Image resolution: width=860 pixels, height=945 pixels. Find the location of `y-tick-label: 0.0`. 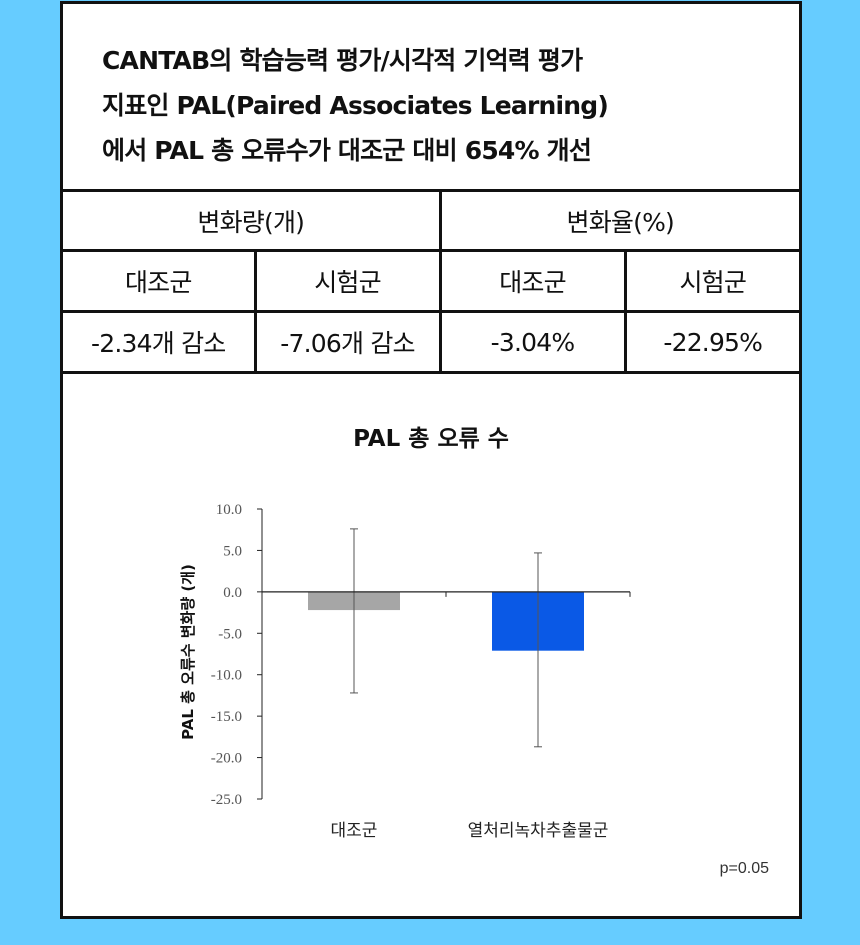

y-tick-label: 0.0 is located at coordinates (232, 593).